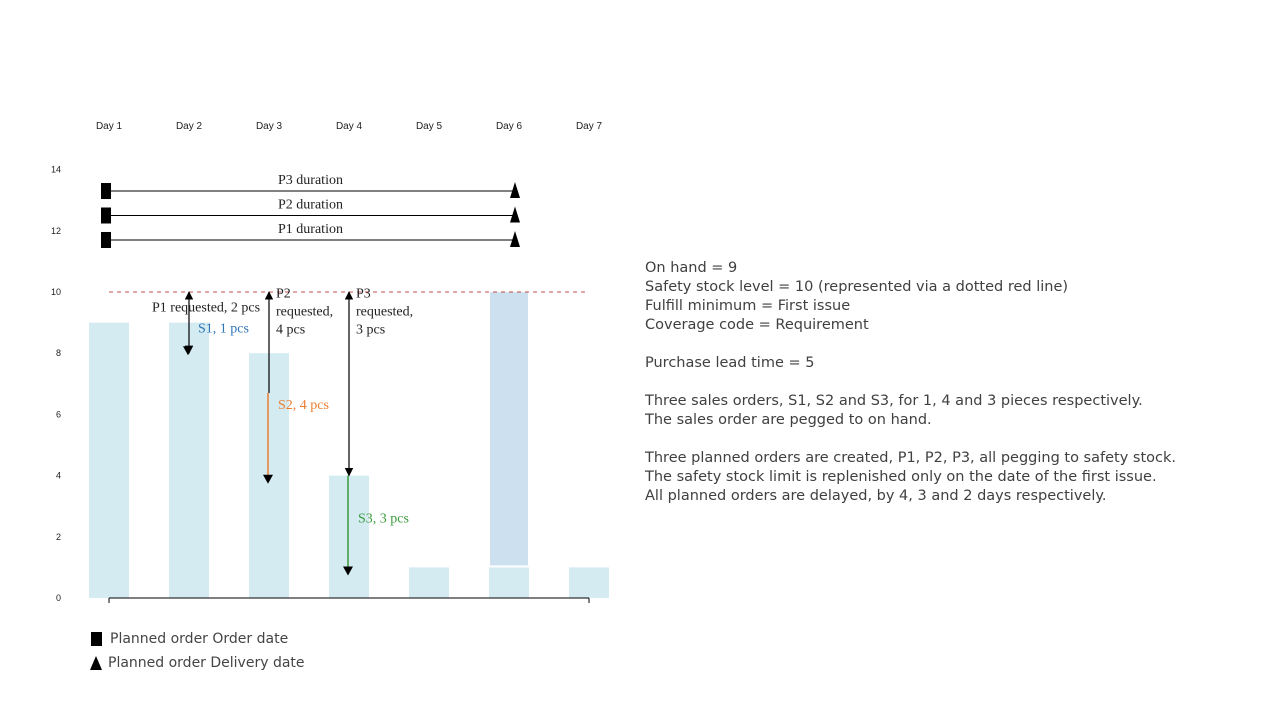 The width and height of the screenshot is (1280, 720). I want to click on day-label: Day 3, so click(269, 126).